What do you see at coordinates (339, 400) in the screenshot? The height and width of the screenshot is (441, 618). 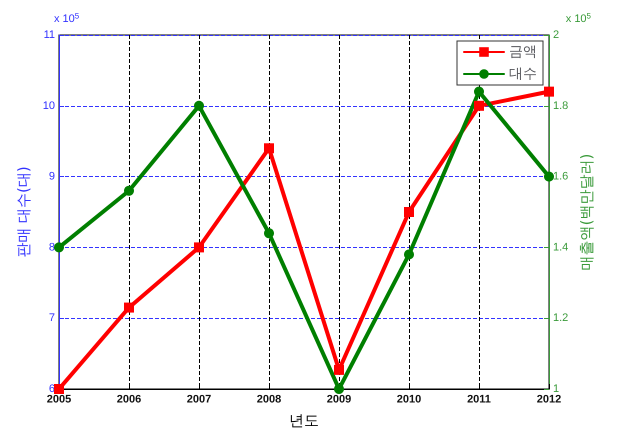 I see `x-tick-label: 2009` at bounding box center [339, 400].